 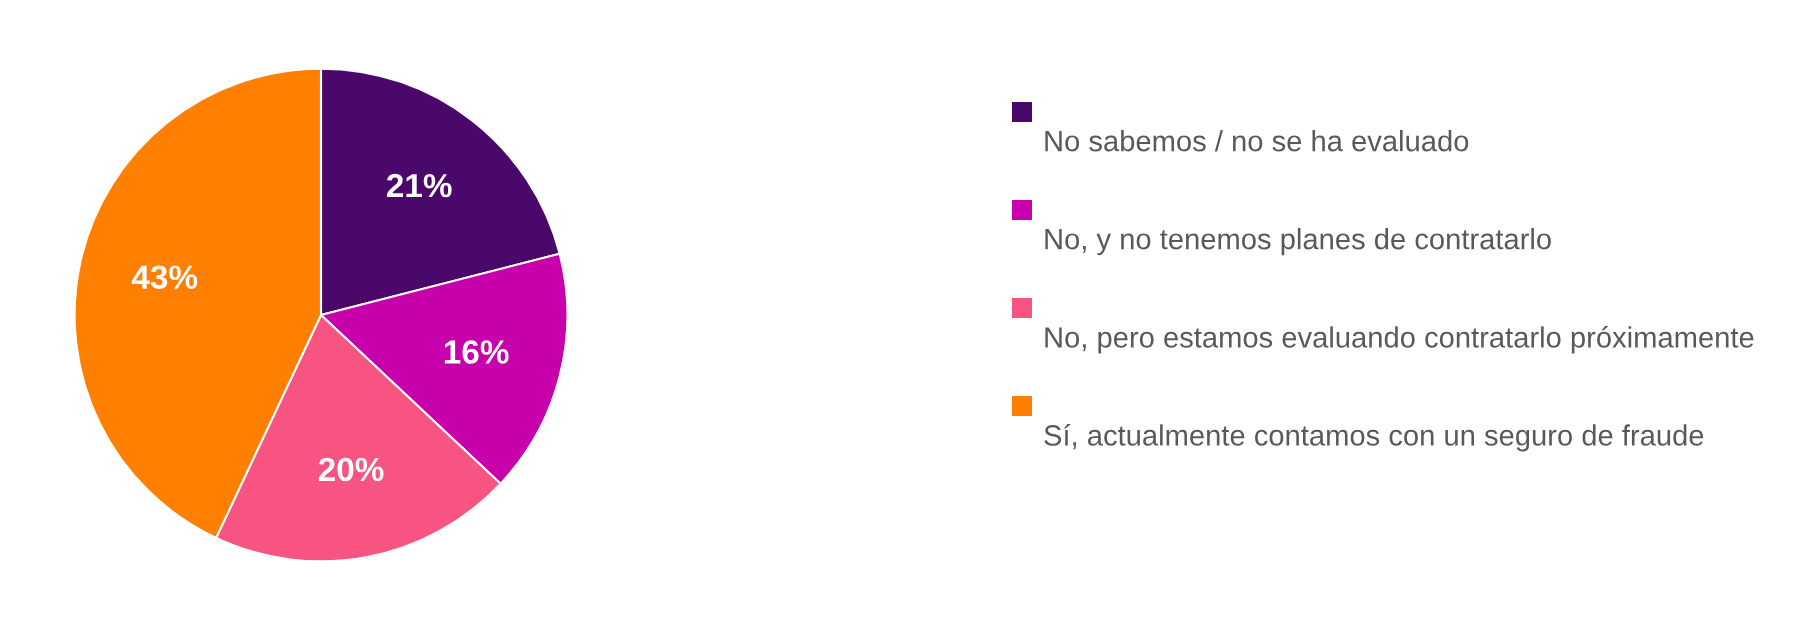 I want to click on data-label: 21%, so click(x=419, y=185).